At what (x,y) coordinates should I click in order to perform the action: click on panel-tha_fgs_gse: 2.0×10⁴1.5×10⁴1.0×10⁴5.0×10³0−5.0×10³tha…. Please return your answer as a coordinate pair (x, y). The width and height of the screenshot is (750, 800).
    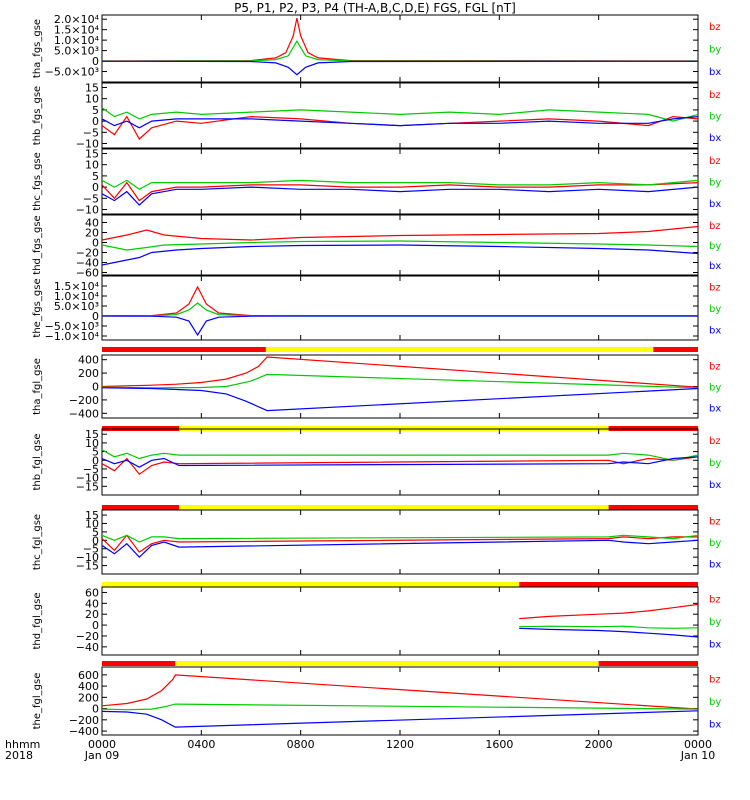
    Looking at the image, I should click on (376, 48).